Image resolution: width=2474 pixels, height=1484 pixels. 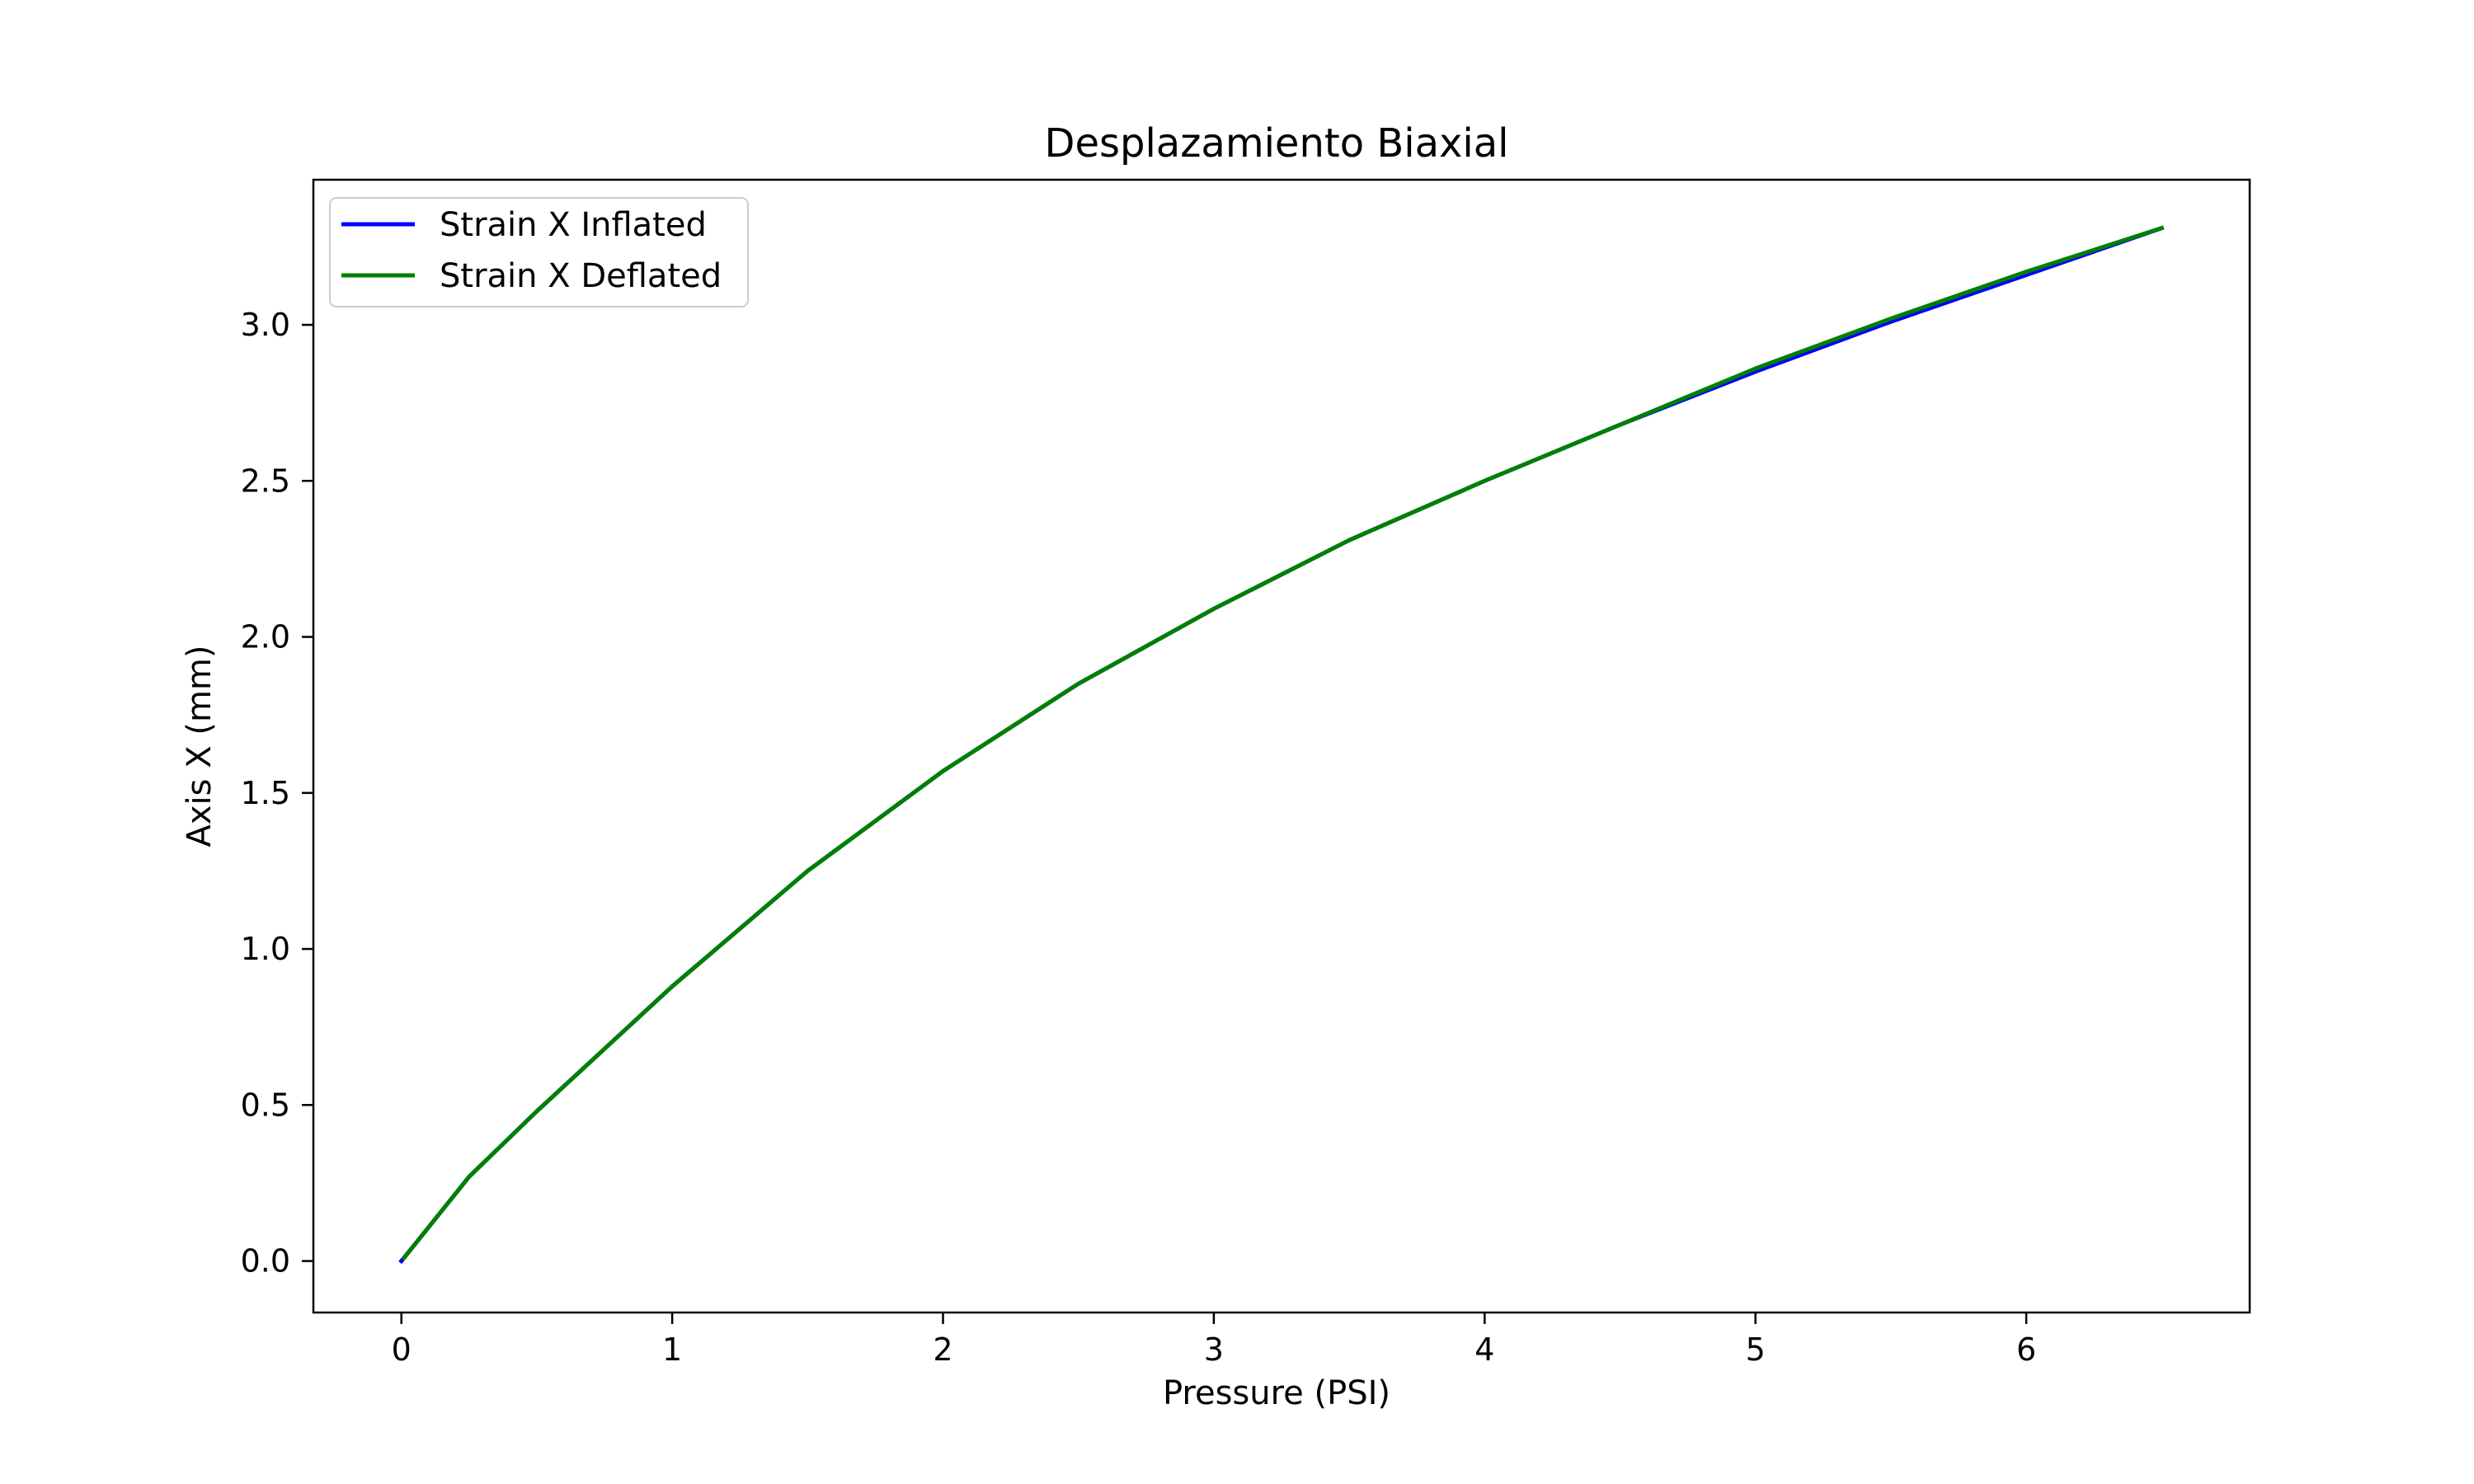 I want to click on x-tick-label: 5, so click(x=1756, y=1349).